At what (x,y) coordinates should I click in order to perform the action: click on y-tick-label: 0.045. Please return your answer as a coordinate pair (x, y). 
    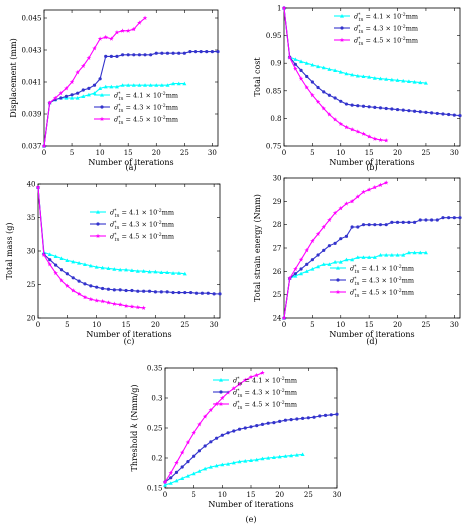
    Looking at the image, I should click on (31, 19).